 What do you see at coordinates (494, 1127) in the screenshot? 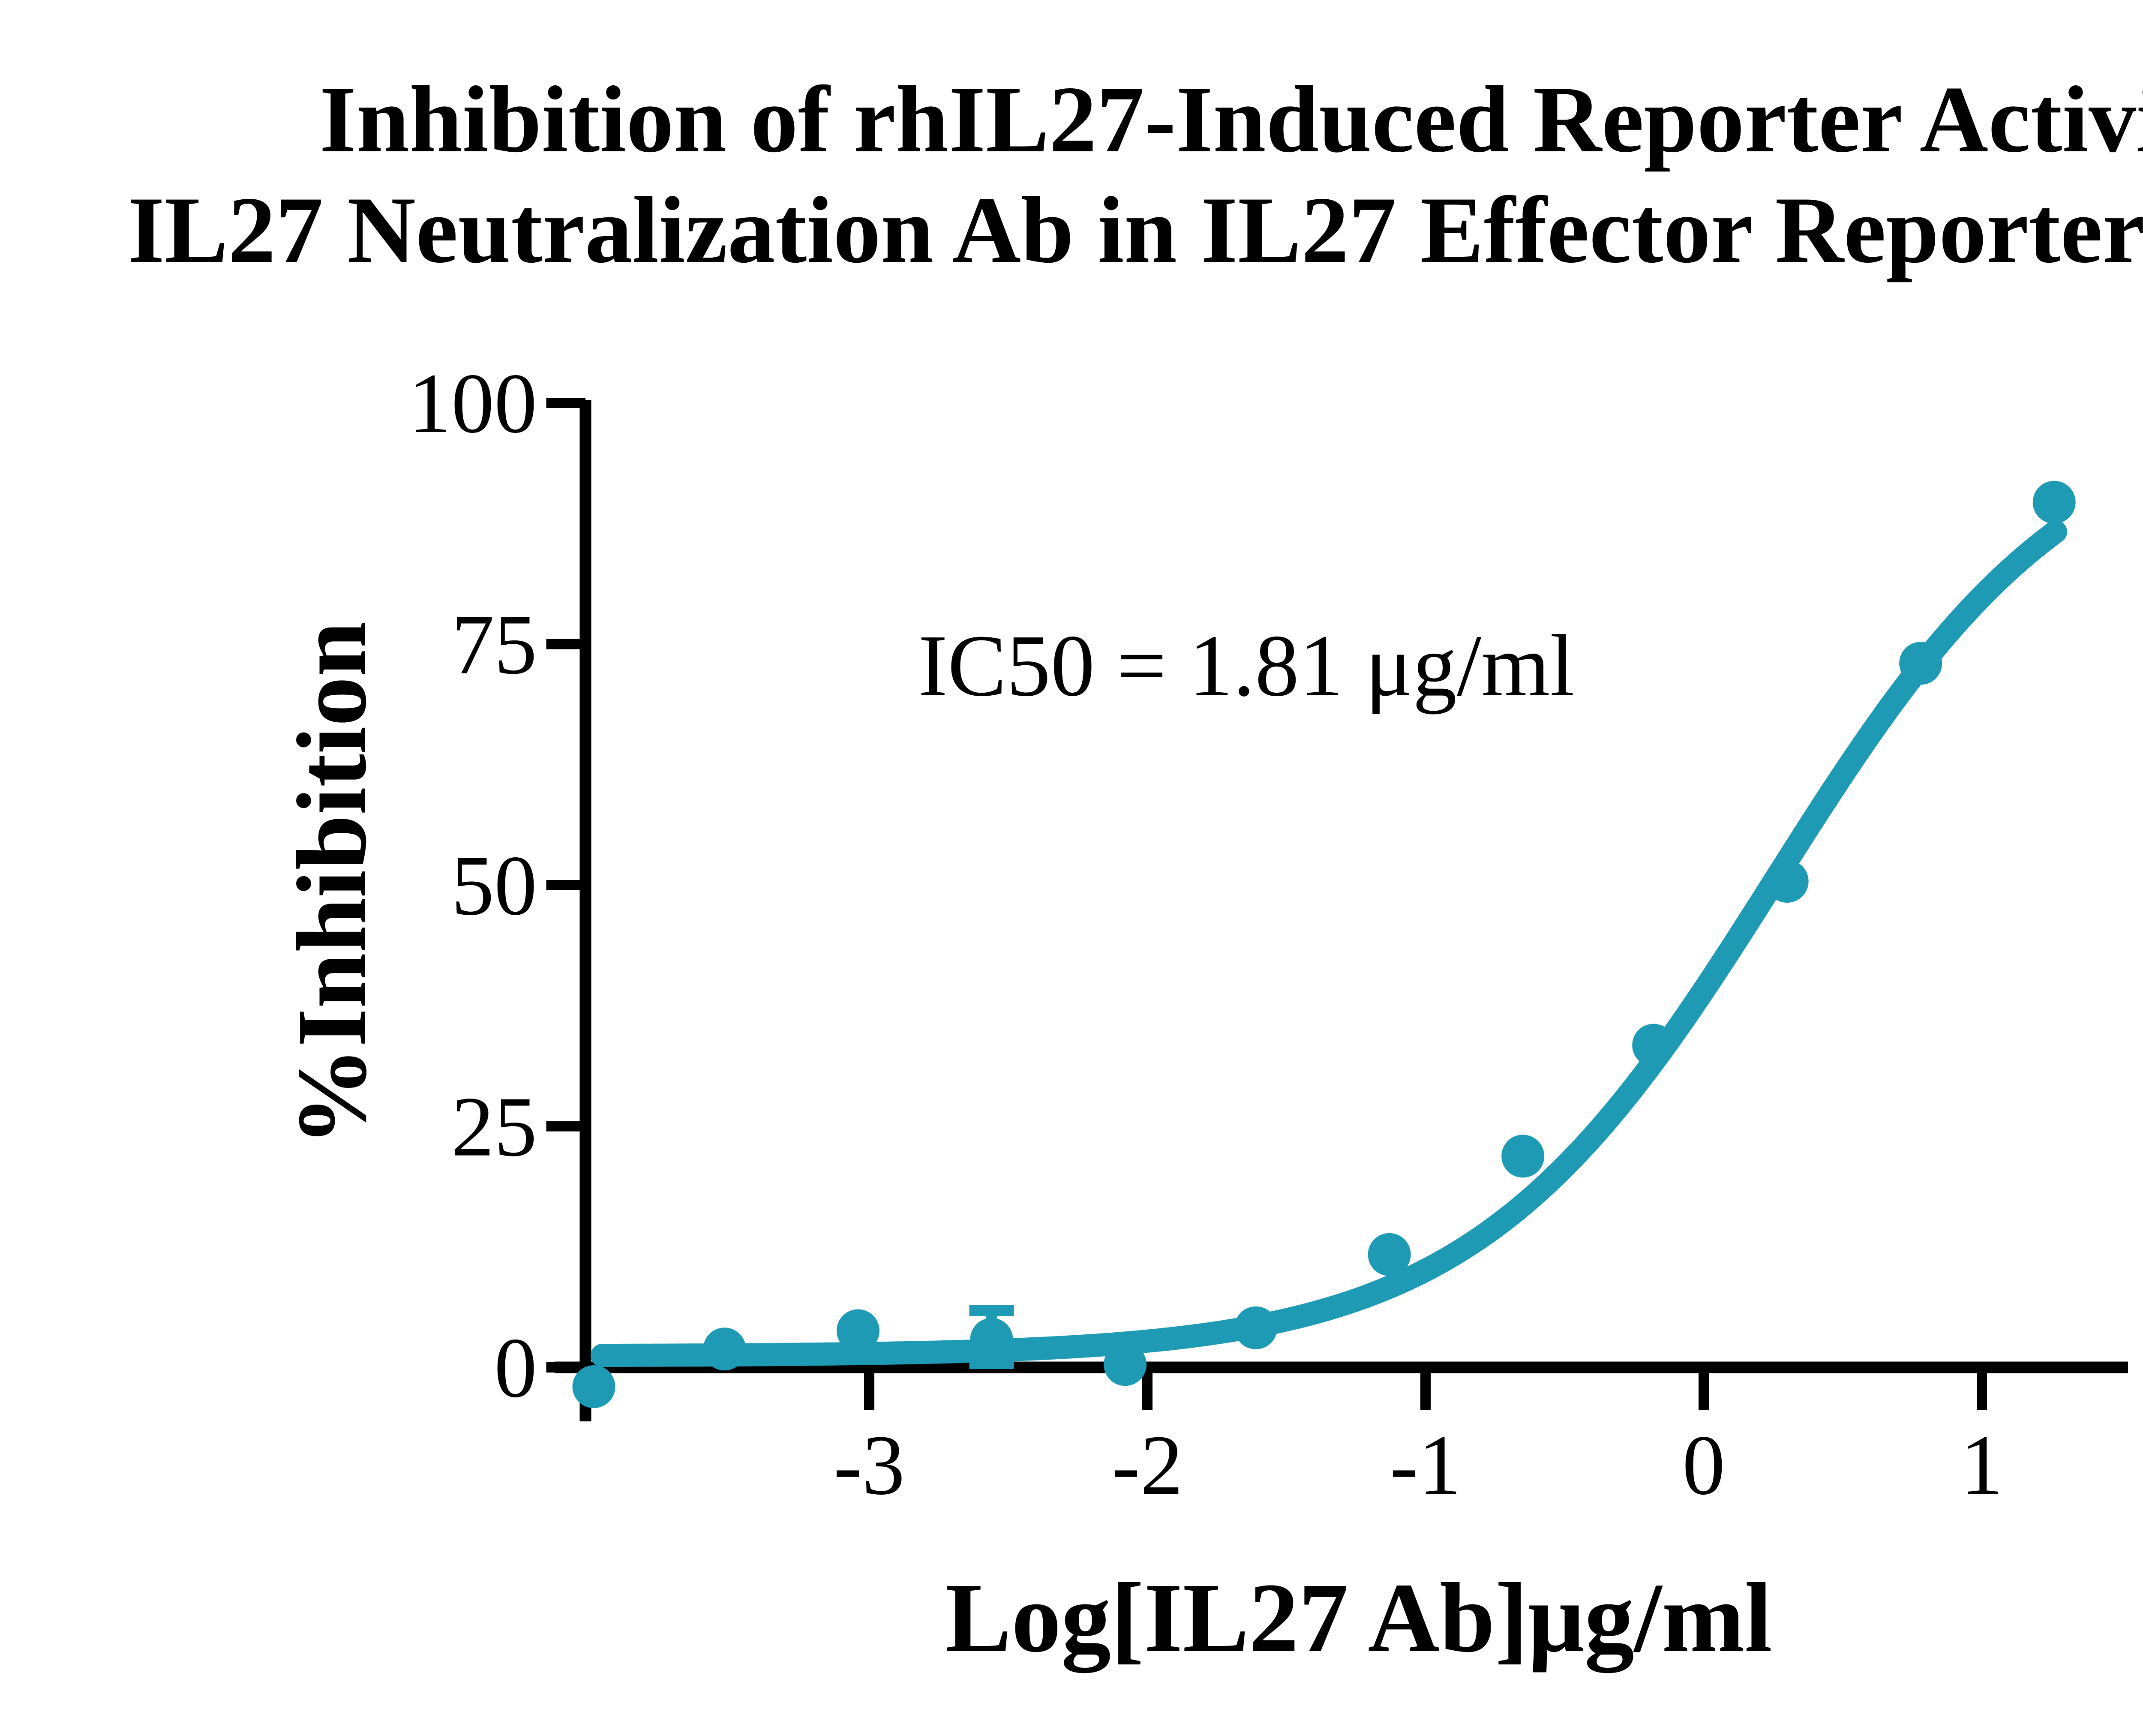
I see `y-tick-label: 25` at bounding box center [494, 1127].